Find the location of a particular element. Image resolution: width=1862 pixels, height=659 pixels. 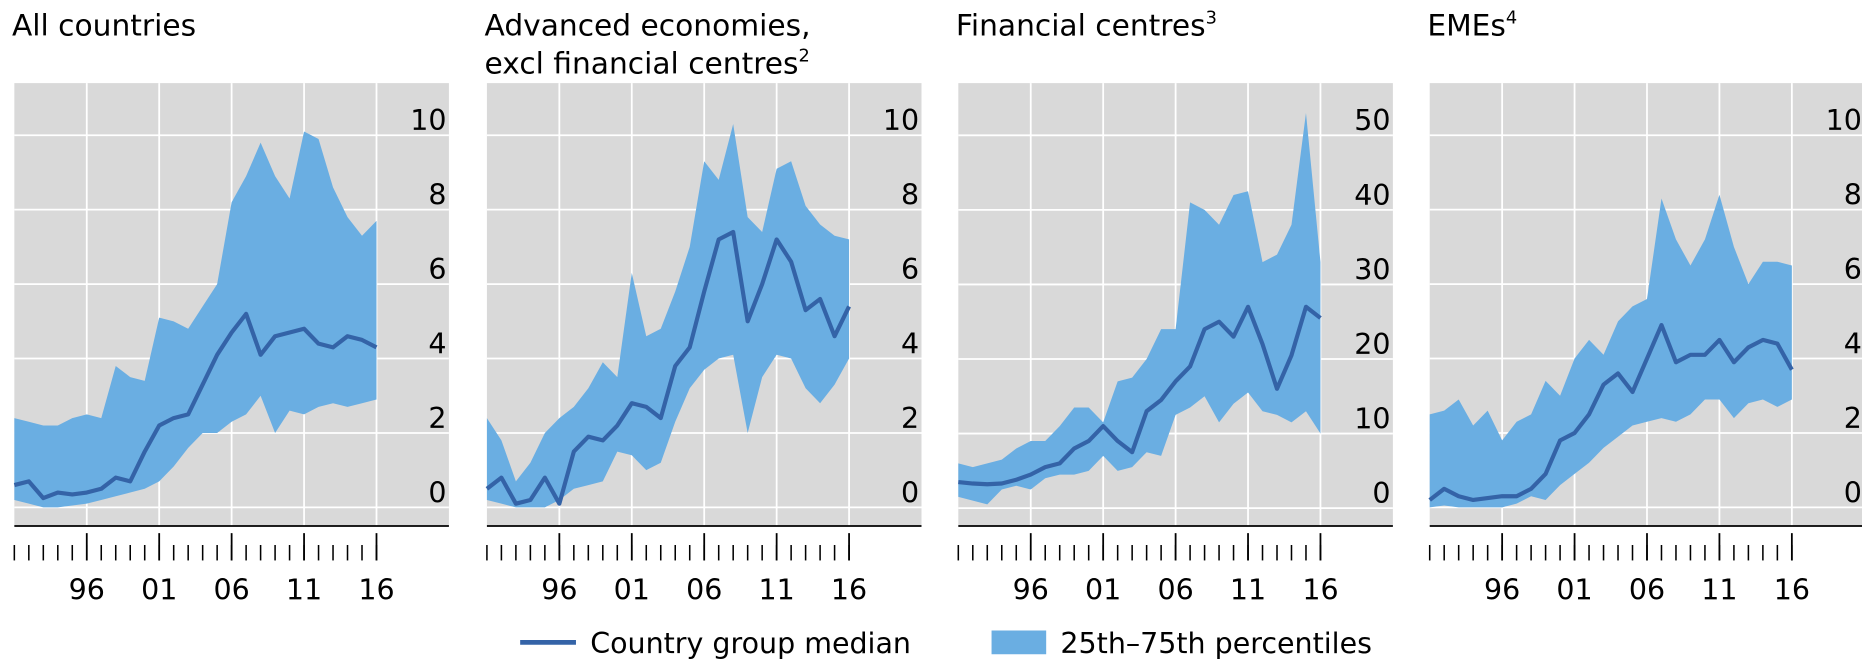

y-tick-label: 50 is located at coordinates (1372, 120).